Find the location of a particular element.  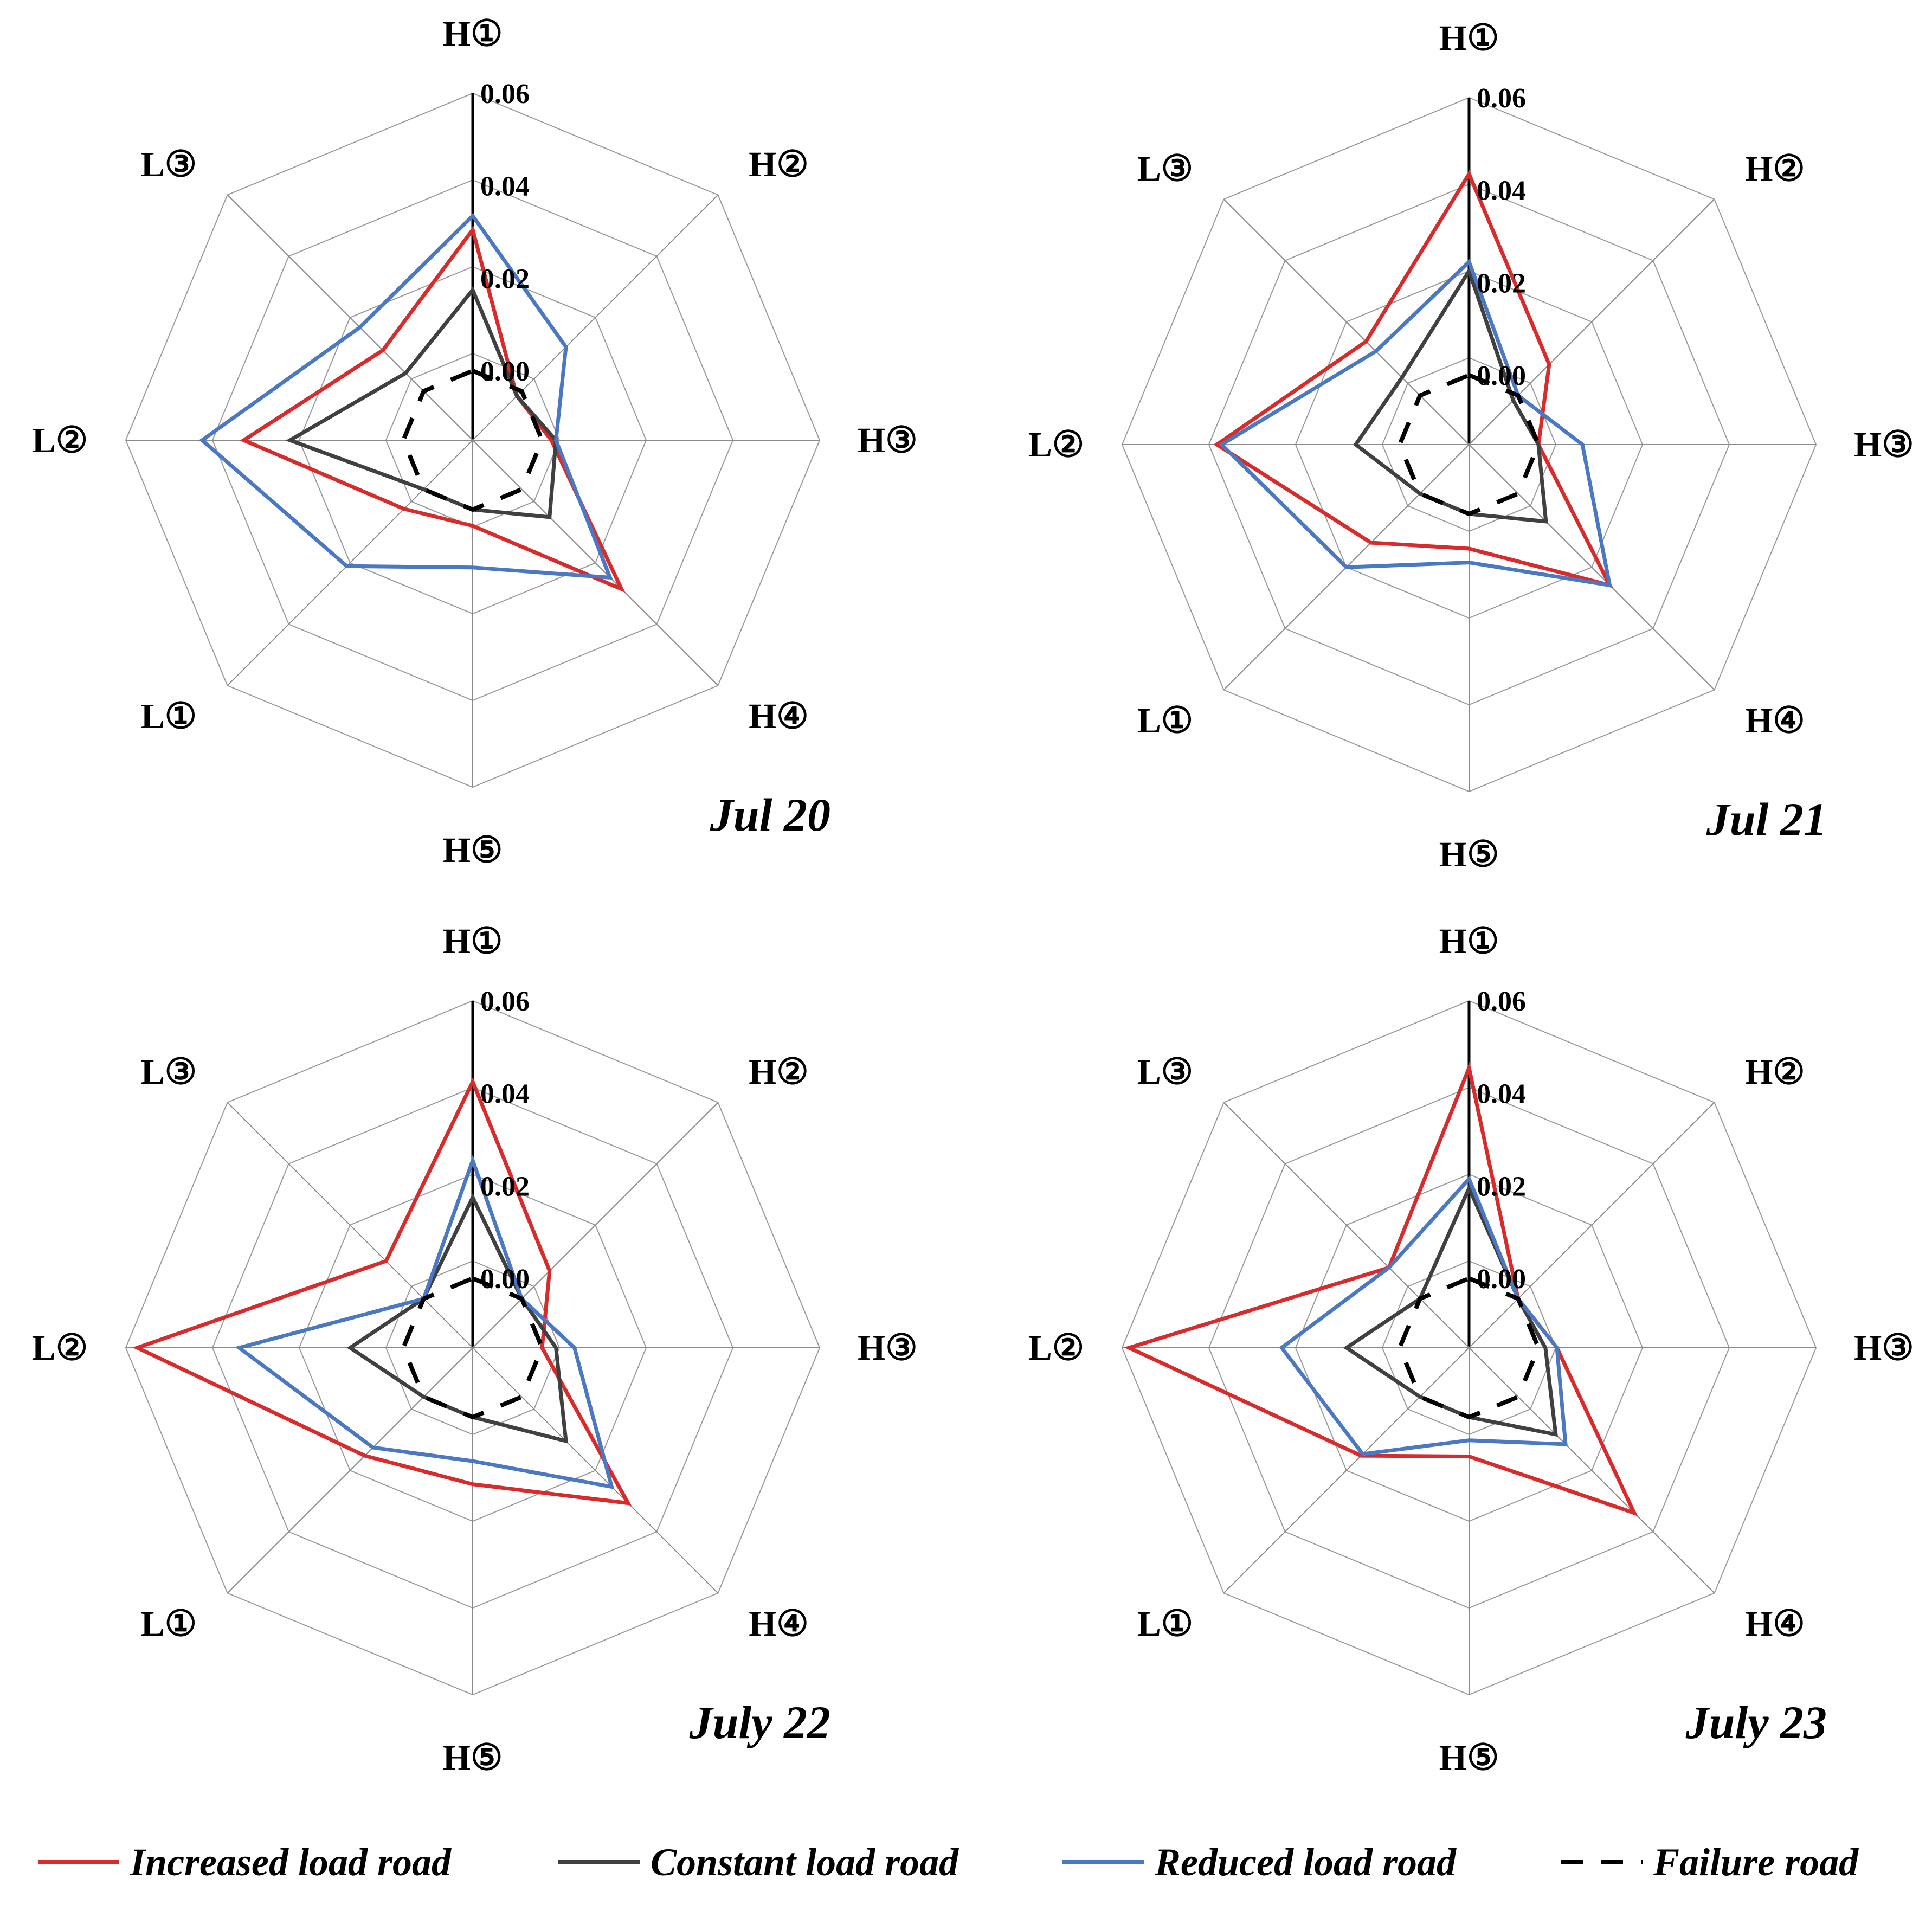

legend-label: Constant load road is located at coordinates (805, 1862).